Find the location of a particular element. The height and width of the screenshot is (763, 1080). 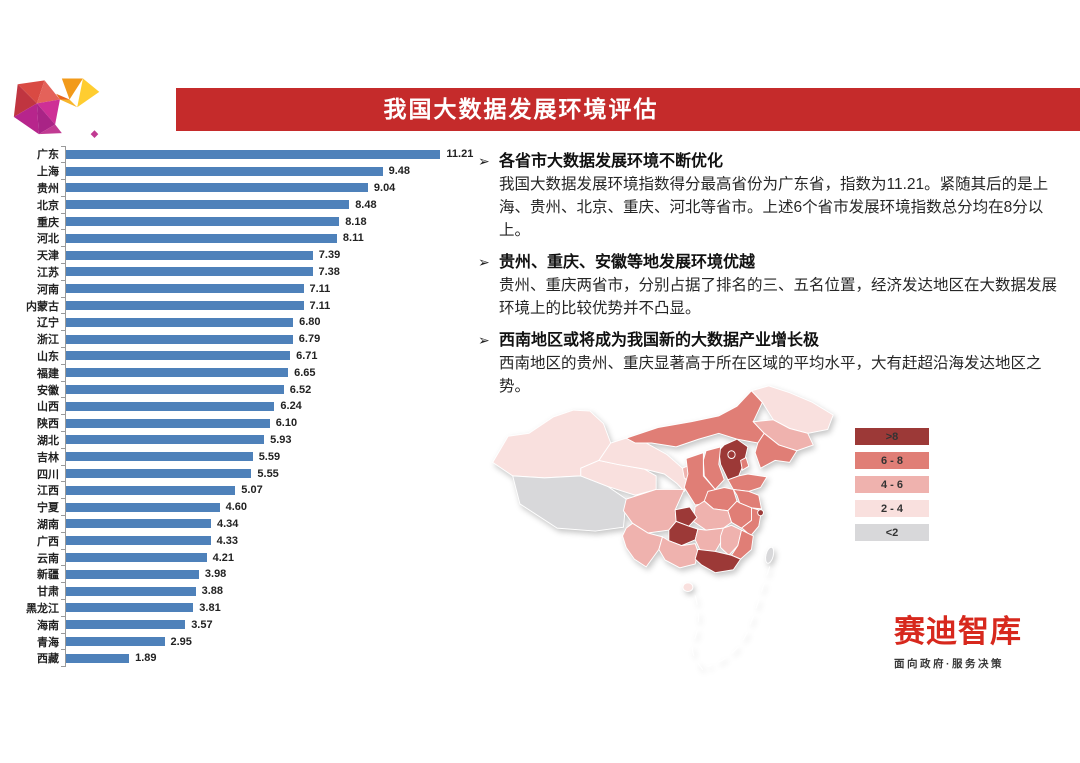

bar-value-label: 5.55 is located at coordinates (268, 473).